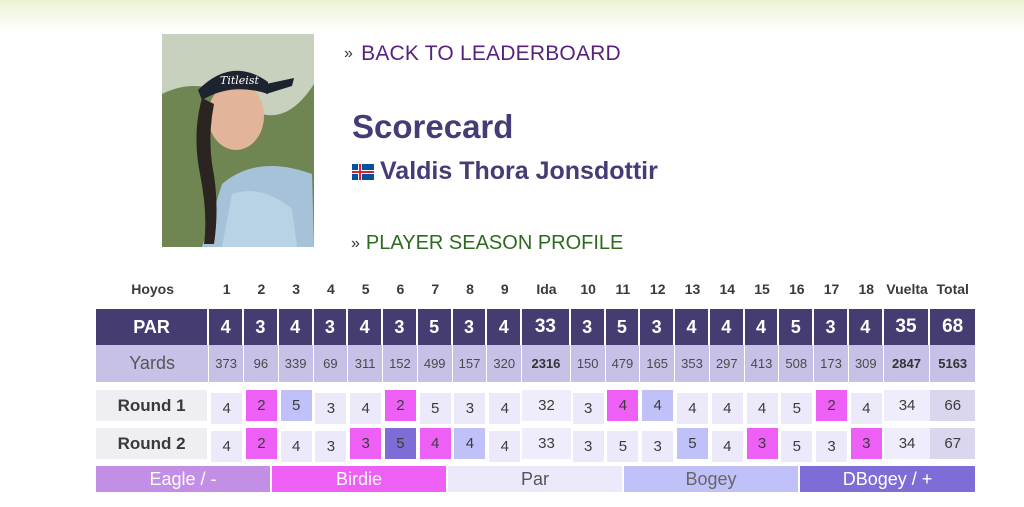 This screenshot has width=1024, height=507. Describe the element at coordinates (504, 289) in the screenshot. I see `header-cell: 9` at that location.